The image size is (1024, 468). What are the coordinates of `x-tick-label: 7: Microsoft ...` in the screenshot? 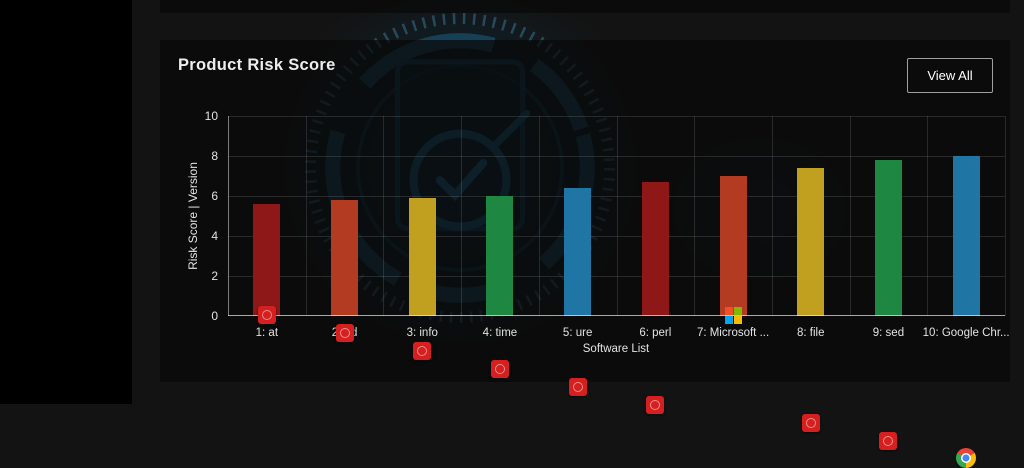 It's located at (733, 333).